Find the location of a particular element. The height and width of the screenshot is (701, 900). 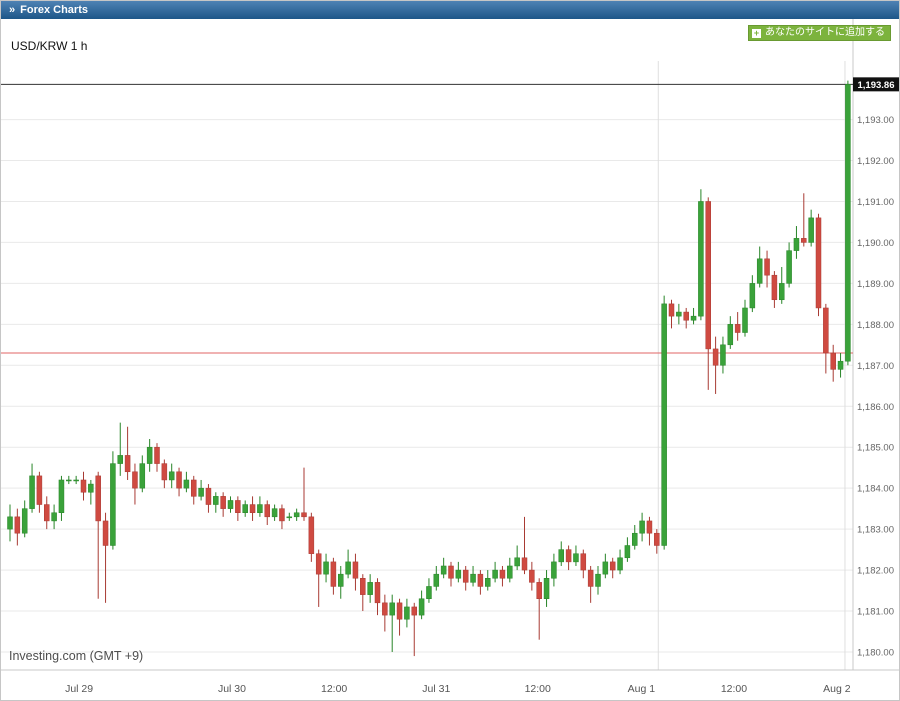

price-axis-label: 1,193.00 is located at coordinates (875, 120).